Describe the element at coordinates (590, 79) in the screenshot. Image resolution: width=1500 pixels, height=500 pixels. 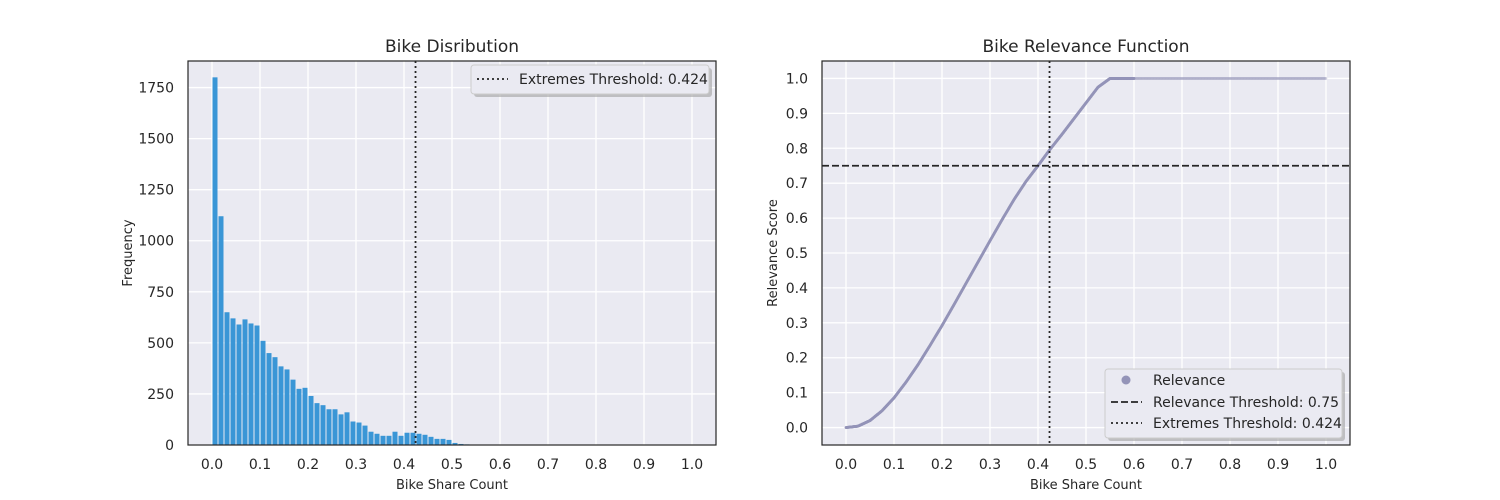
I see `histogram-legend-box` at that location.